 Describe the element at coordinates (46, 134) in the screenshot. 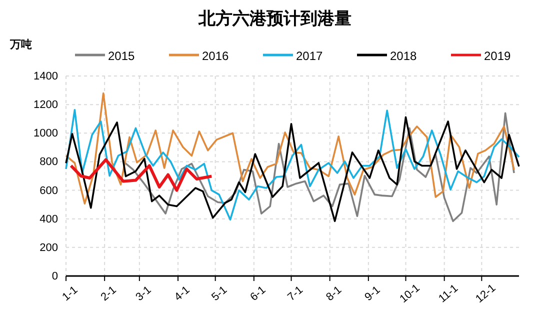

I see `y-tick-label: 1000` at that location.